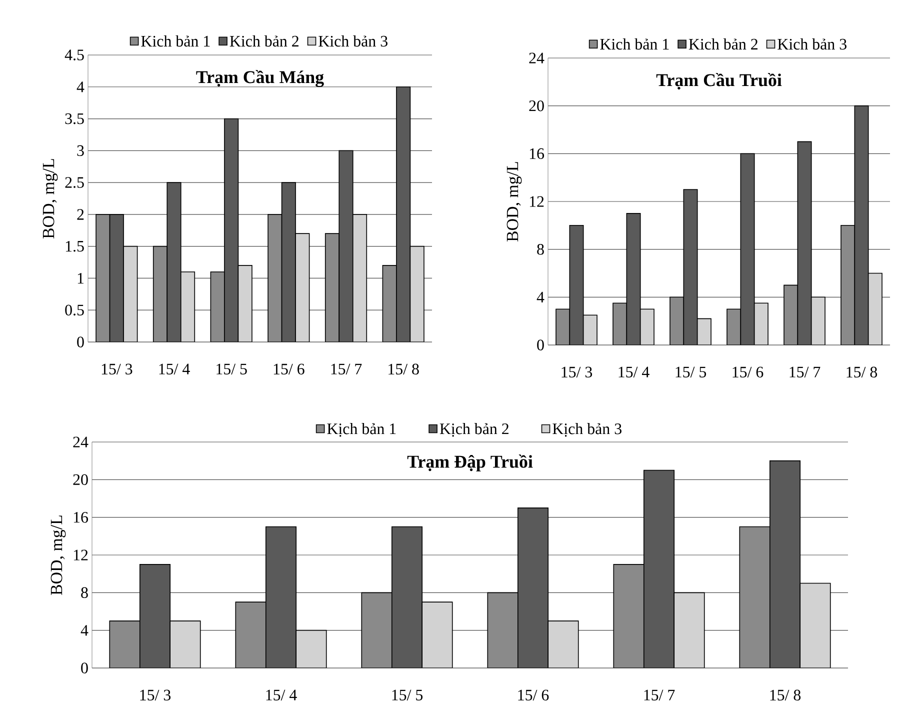  What do you see at coordinates (74, 118) in the screenshot?
I see `y-tick-label: 3.5` at bounding box center [74, 118].